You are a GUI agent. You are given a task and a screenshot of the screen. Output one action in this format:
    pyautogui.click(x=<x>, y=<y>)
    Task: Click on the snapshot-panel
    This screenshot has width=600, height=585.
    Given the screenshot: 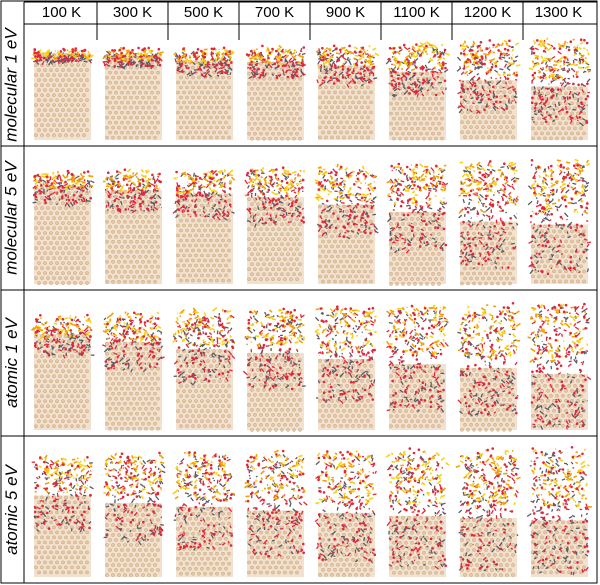 What is the action you would take?
    pyautogui.click(x=275, y=225)
    